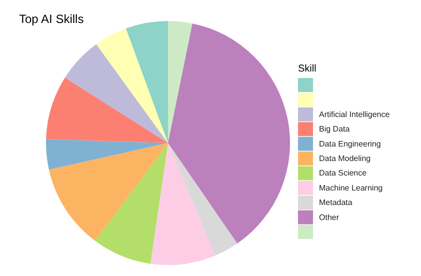  What do you see at coordinates (351, 187) in the screenshot?
I see `legend-label: Machine Learning` at bounding box center [351, 187].